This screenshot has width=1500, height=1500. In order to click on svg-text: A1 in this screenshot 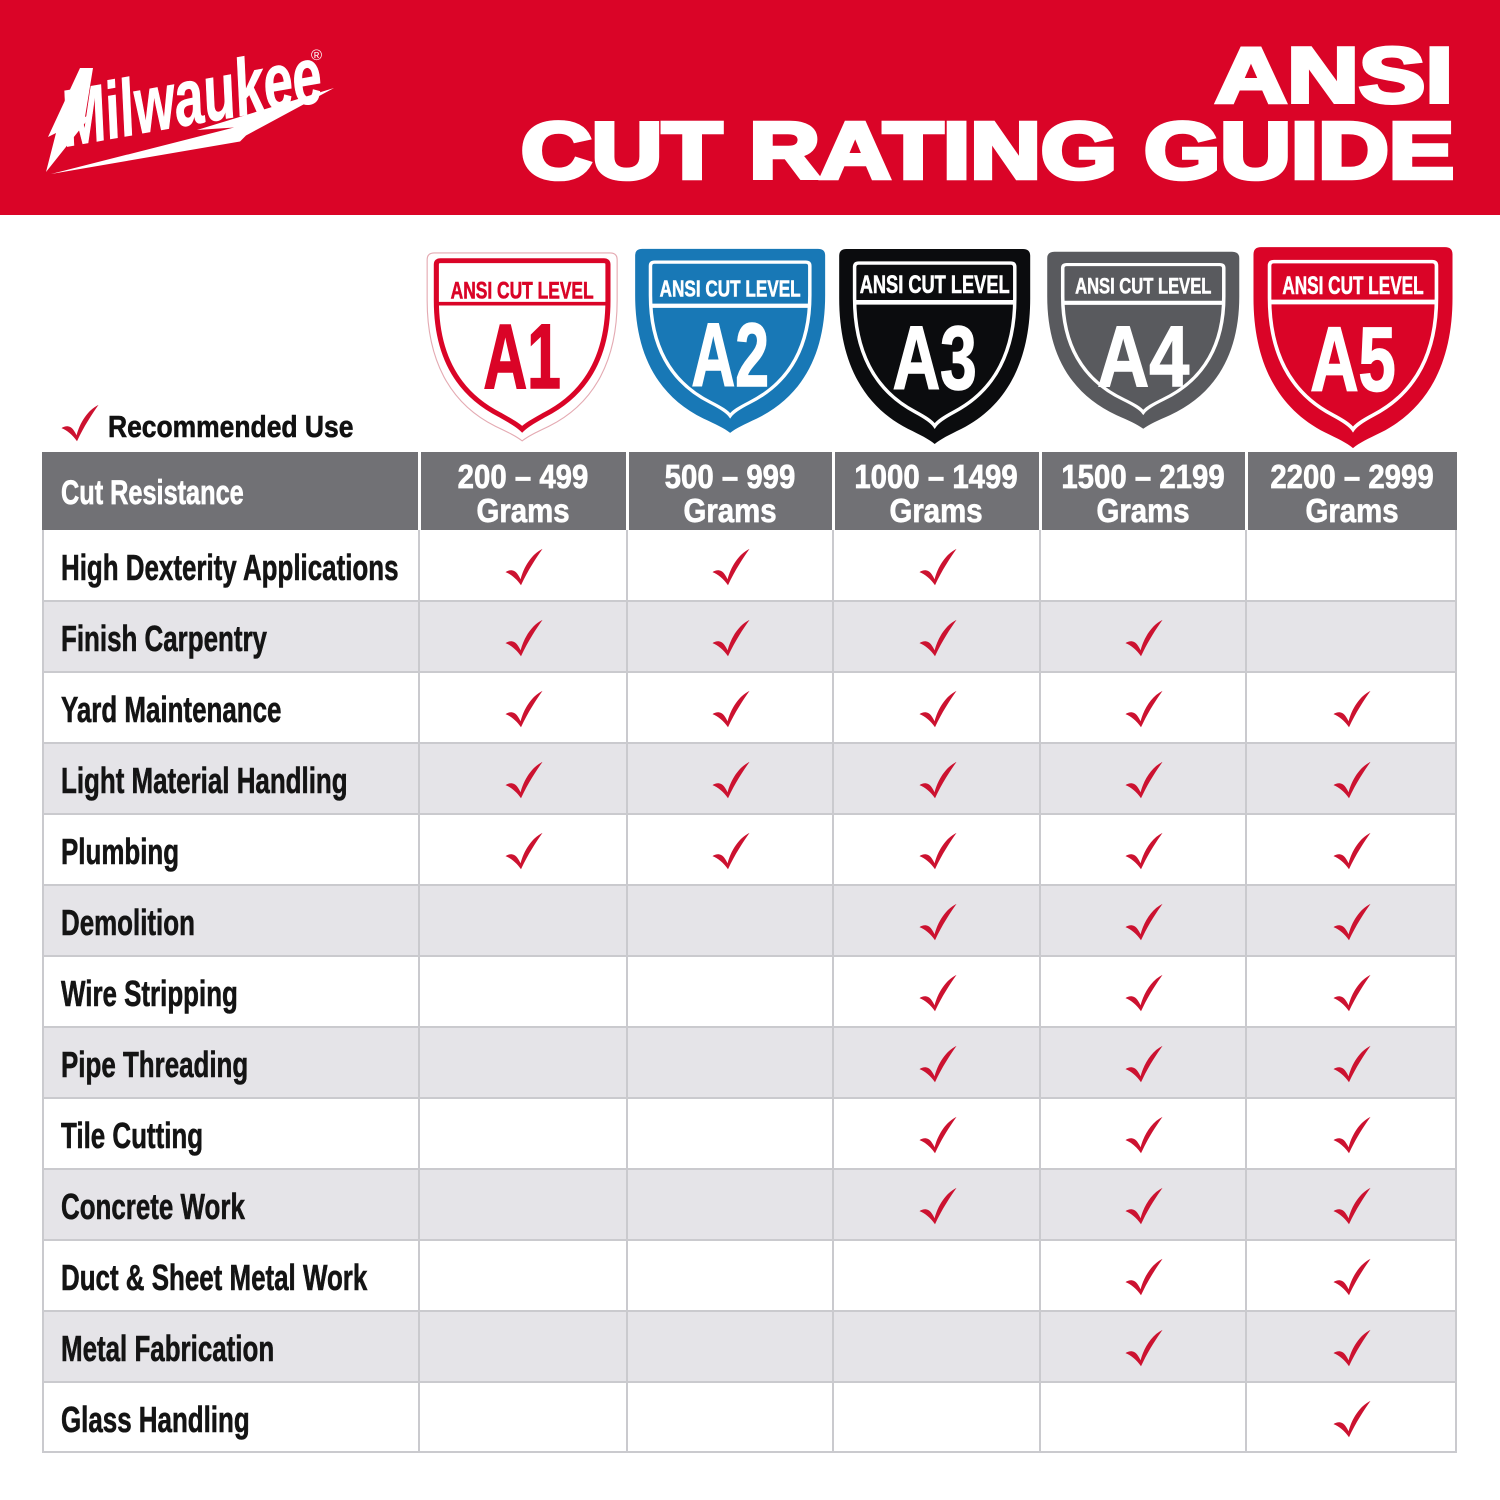, I will do `click(522, 356)`.